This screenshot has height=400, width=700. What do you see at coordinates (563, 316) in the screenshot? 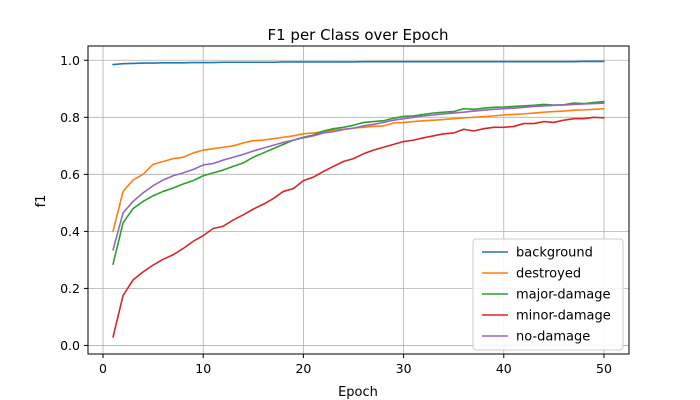
I see `legend-label-minor-damage: minor-damage` at bounding box center [563, 316].